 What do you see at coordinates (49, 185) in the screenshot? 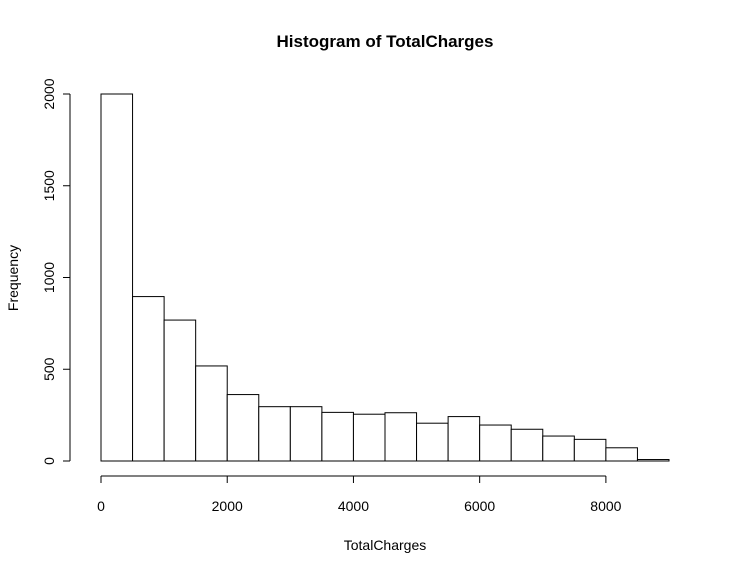
I see `y-tick-label-3: 1500` at bounding box center [49, 185].